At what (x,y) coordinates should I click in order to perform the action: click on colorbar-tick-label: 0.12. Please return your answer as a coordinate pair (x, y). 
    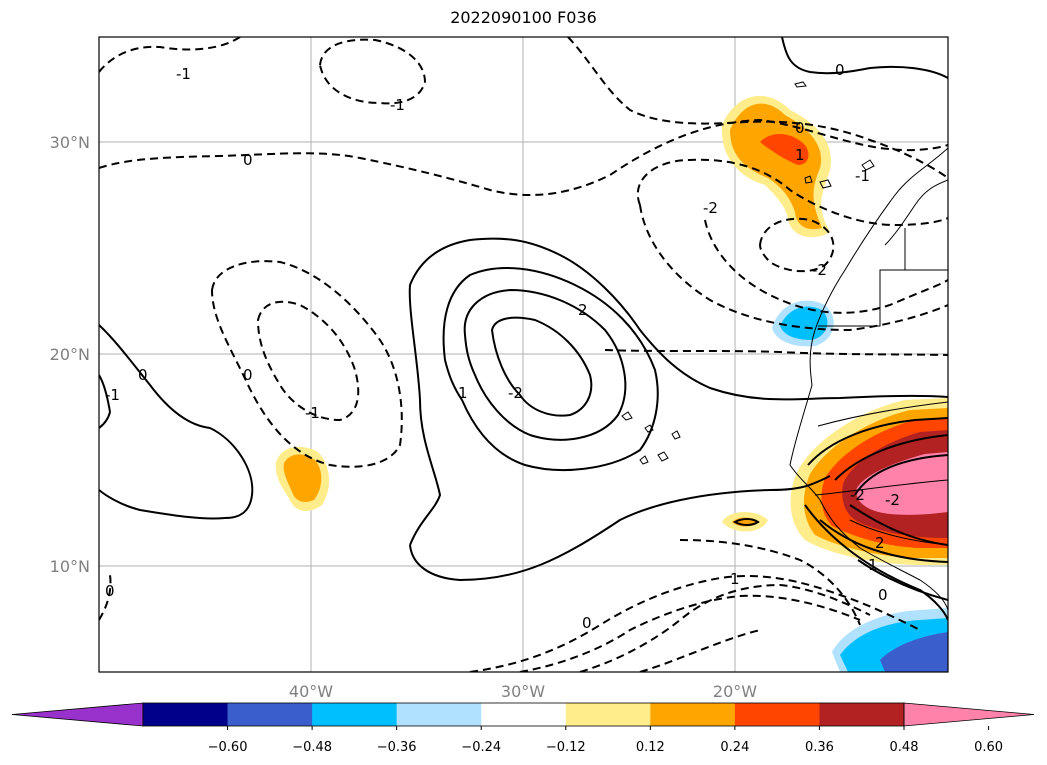
    Looking at the image, I should click on (650, 747).